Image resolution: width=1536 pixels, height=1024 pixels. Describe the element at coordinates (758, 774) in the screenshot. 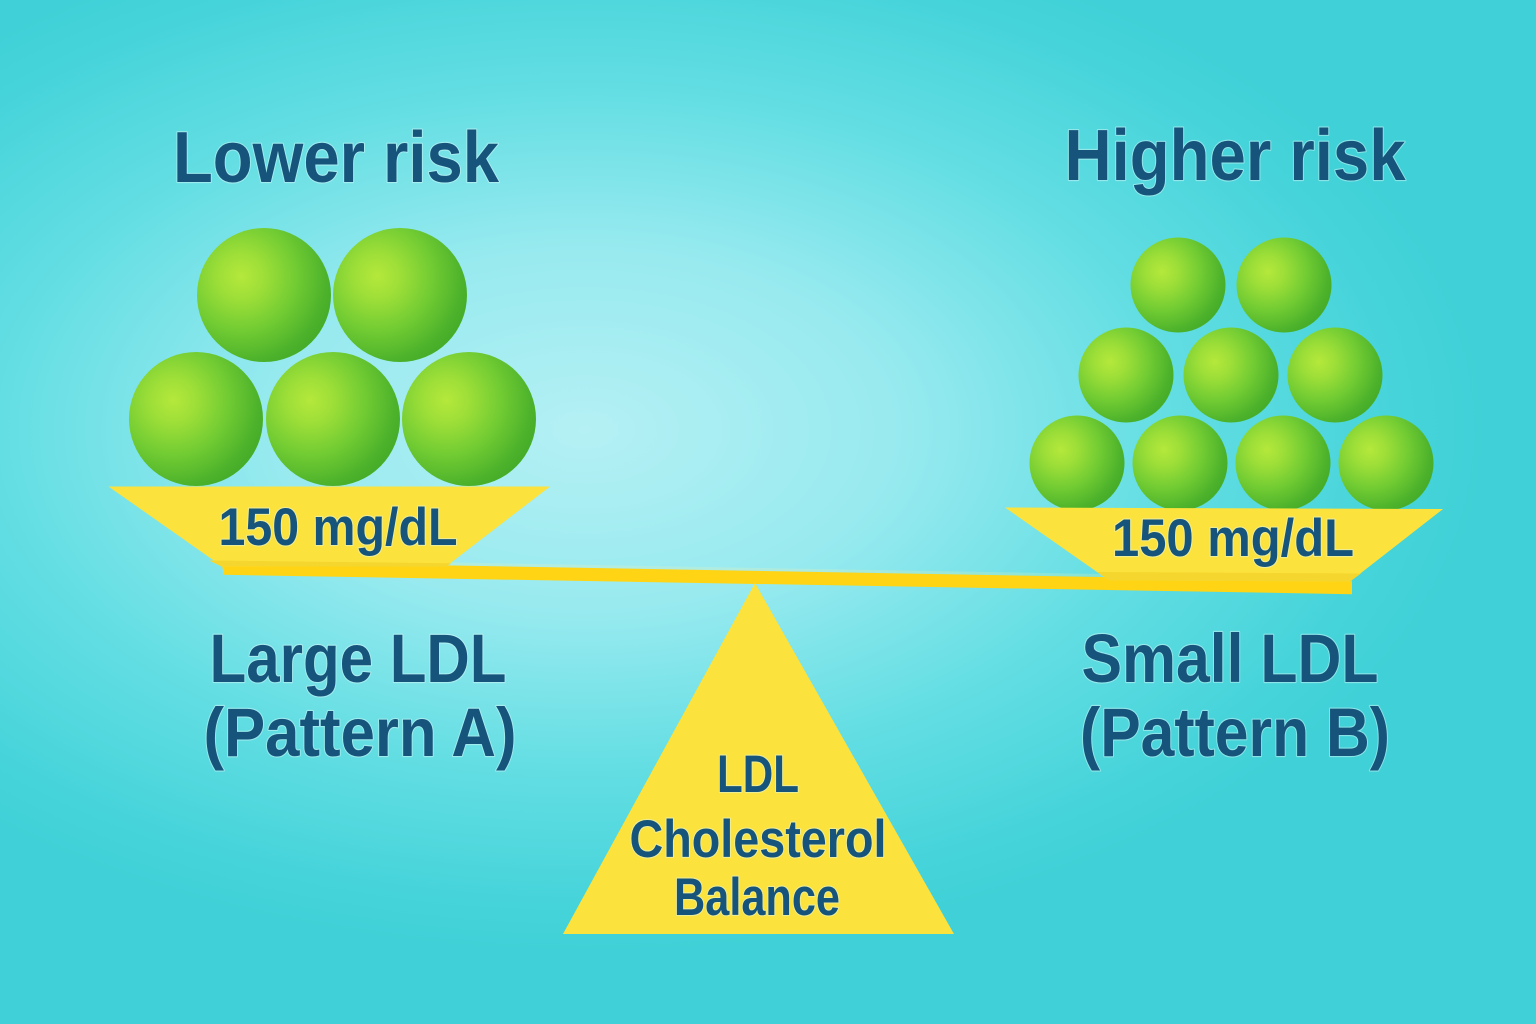

I see `svg-text: LDL` at that location.